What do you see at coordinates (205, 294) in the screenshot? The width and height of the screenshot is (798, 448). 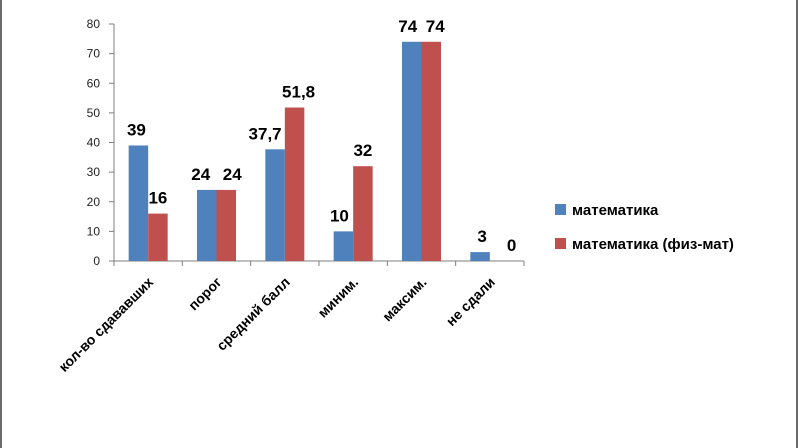 I see `category-label: порог` at bounding box center [205, 294].